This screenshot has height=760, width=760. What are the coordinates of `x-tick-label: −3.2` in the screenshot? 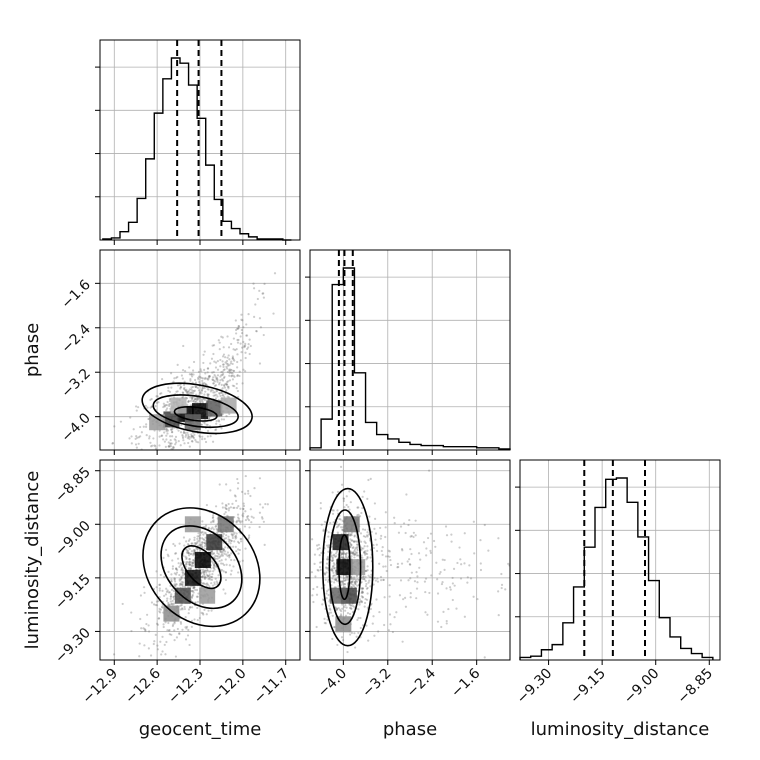 It's located at (376, 683).